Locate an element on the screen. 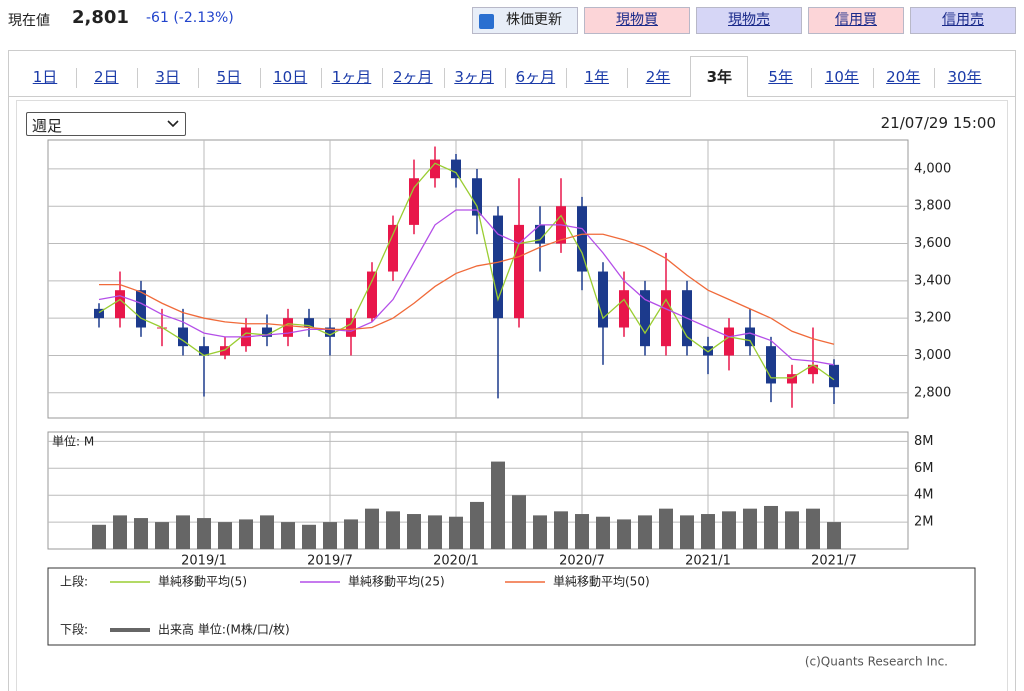 The image size is (1024, 691). y-tick-label: 3,800 is located at coordinates (932, 206).